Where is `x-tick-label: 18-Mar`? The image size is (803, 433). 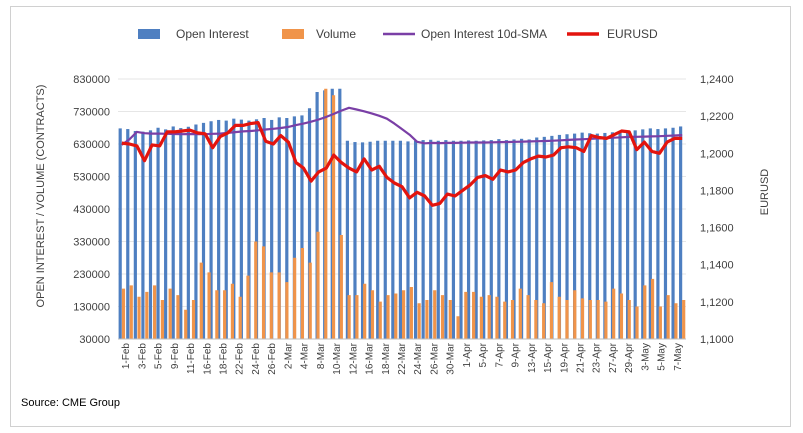
x-tick-label: 18-Mar is located at coordinates (386, 358).